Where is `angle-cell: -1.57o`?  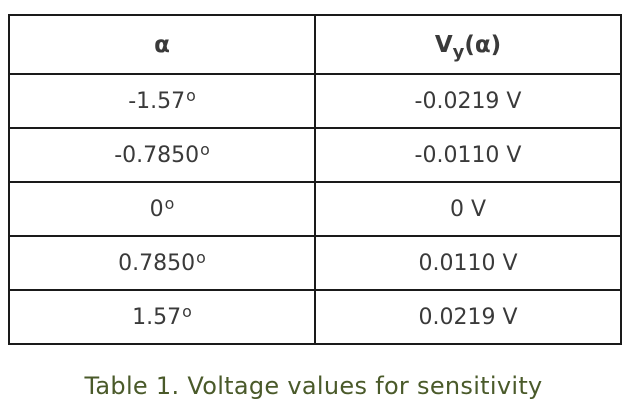 angle-cell: -1.57o is located at coordinates (162, 101).